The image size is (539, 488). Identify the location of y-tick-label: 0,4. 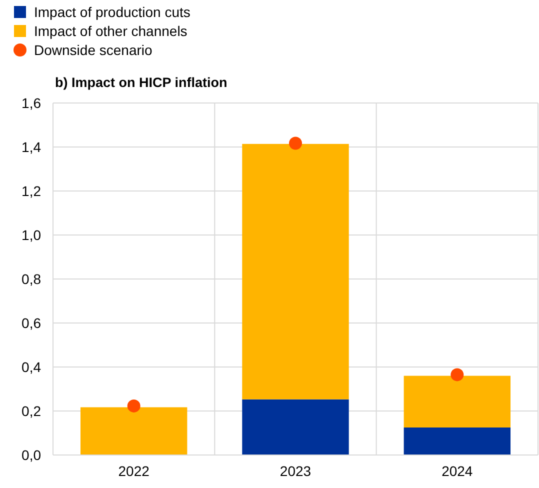
(32, 367).